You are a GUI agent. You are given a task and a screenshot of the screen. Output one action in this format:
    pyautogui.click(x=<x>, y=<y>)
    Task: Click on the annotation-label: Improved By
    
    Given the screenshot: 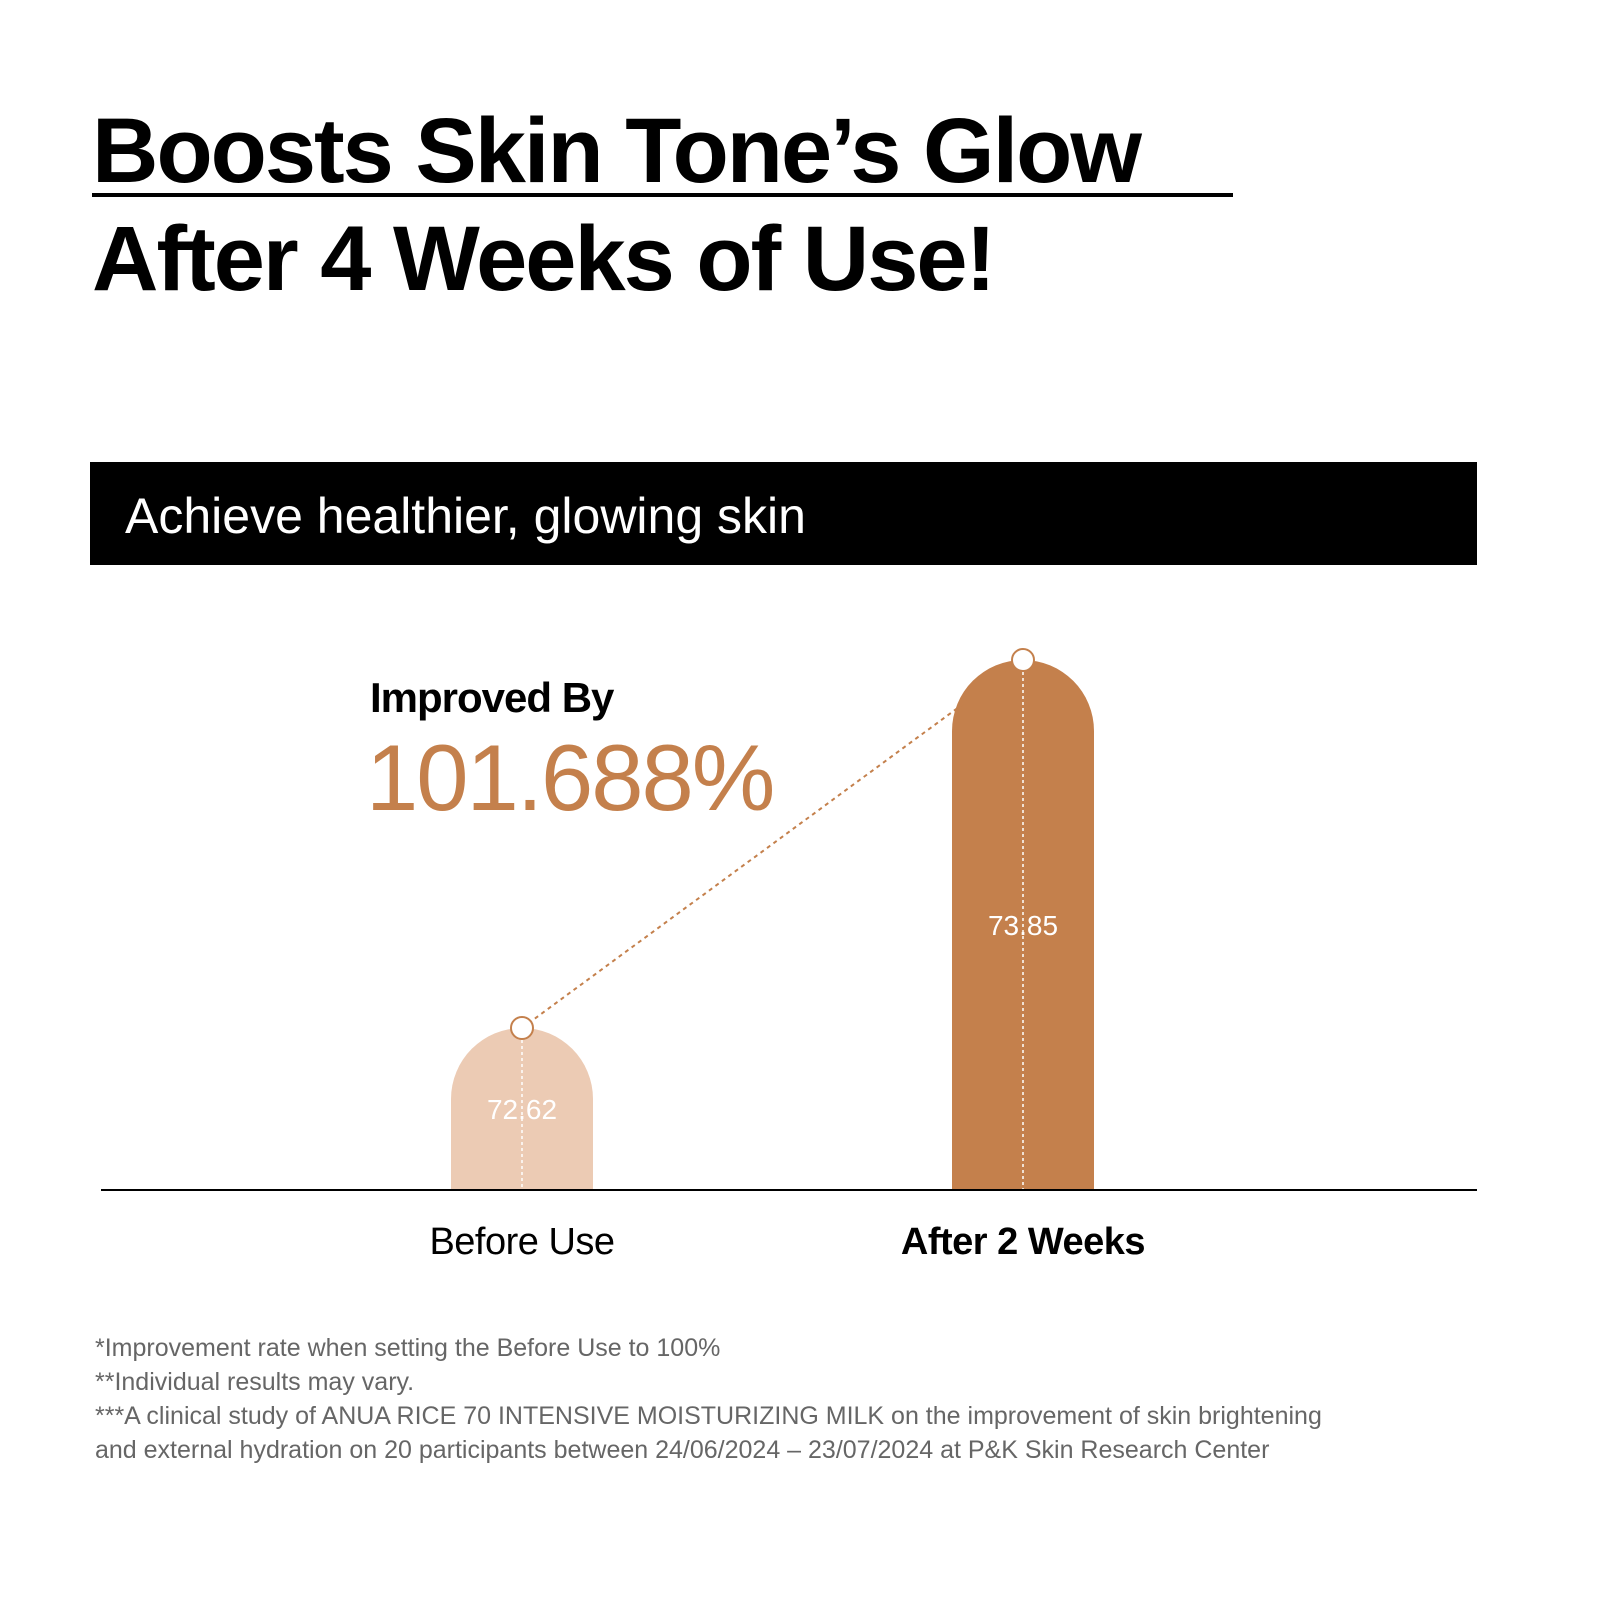 What is the action you would take?
    pyautogui.click(x=492, y=697)
    